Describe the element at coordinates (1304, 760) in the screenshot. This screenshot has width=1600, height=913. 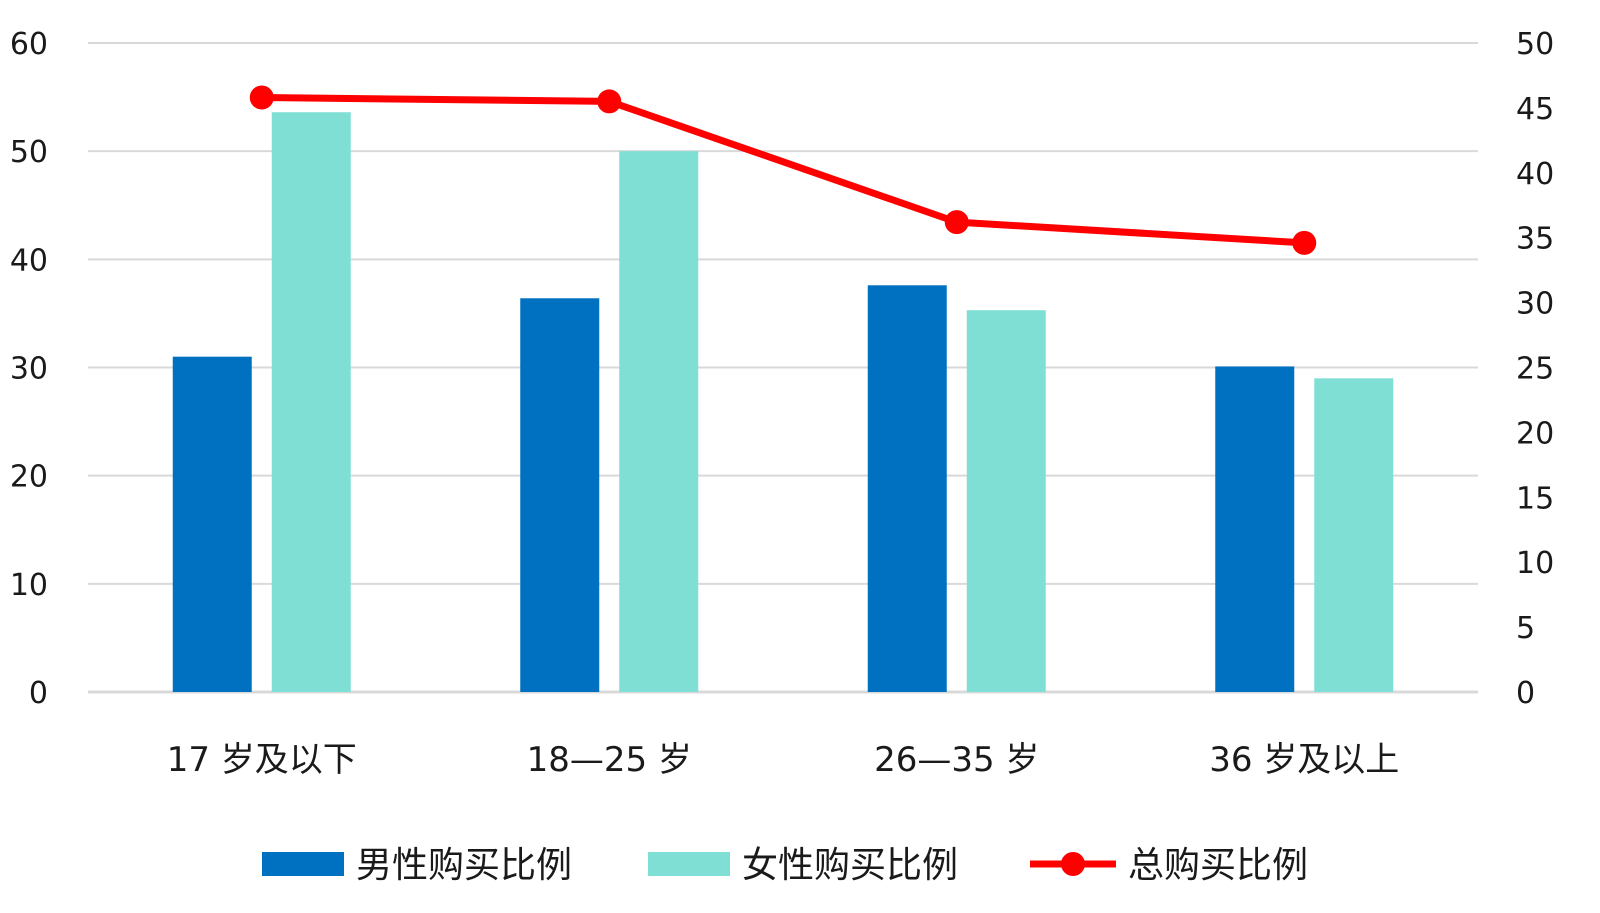
I see `category-label: 36 岁及以上` at that location.